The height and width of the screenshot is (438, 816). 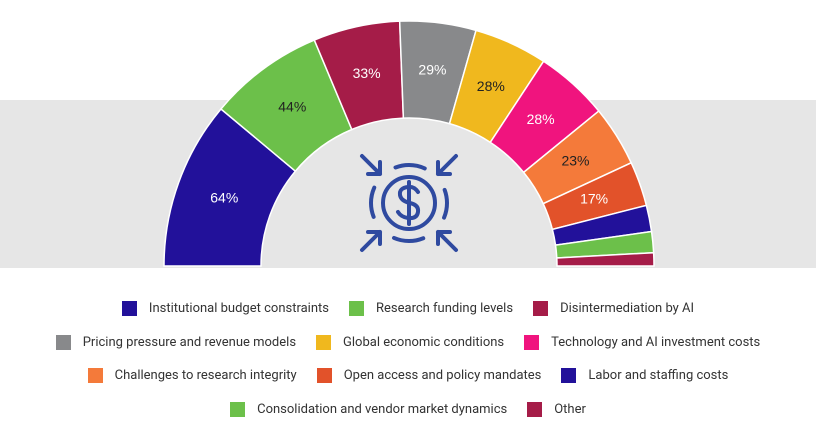 What do you see at coordinates (367, 73) in the screenshot?
I see `data-label: 33%` at bounding box center [367, 73].